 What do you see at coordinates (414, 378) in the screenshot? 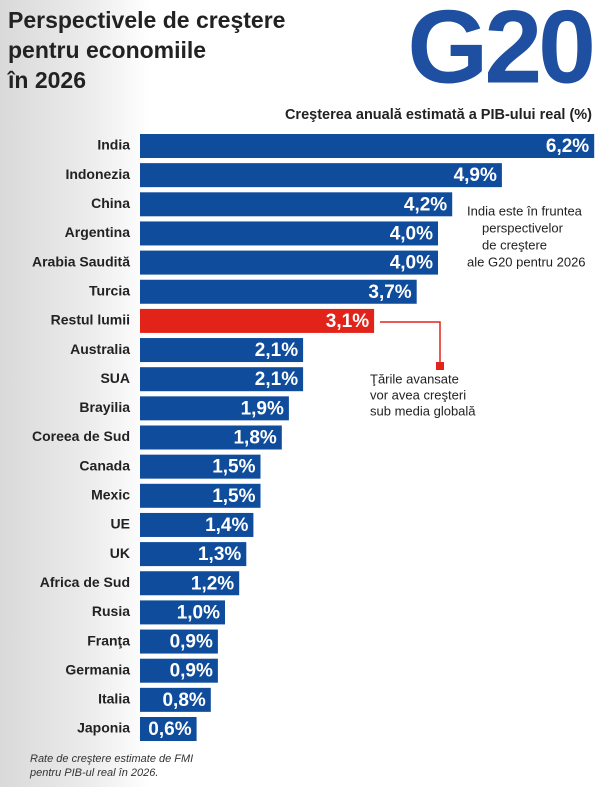
I see `annotation: Ţările avansate` at bounding box center [414, 378].